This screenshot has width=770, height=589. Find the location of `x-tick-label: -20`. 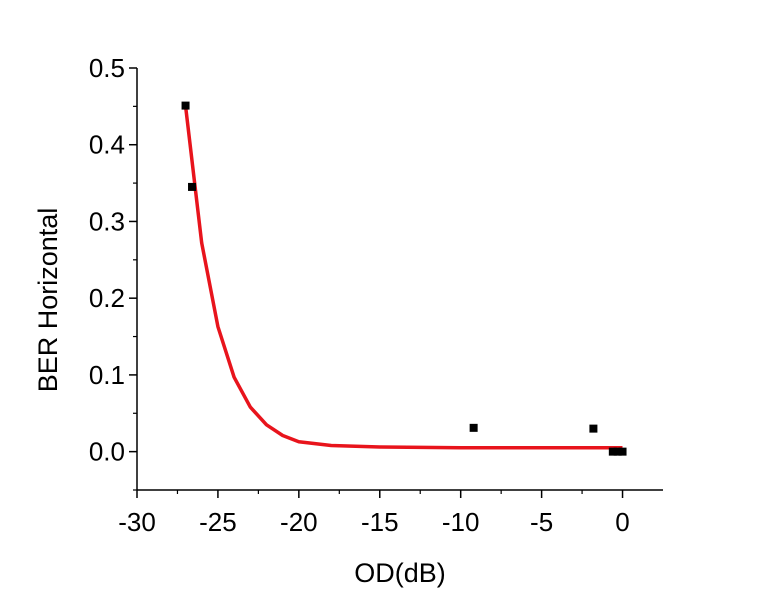

x-tick-label: -20 is located at coordinates (299, 522).